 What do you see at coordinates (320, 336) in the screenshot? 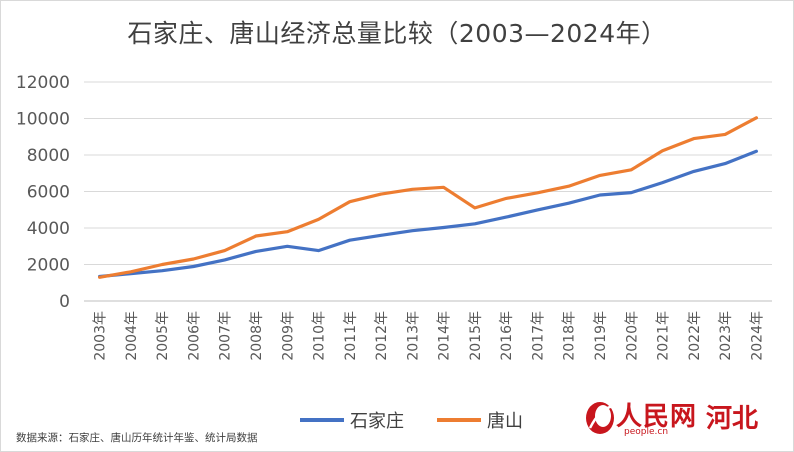
I see `x-tick-label: 2010年` at bounding box center [320, 336].